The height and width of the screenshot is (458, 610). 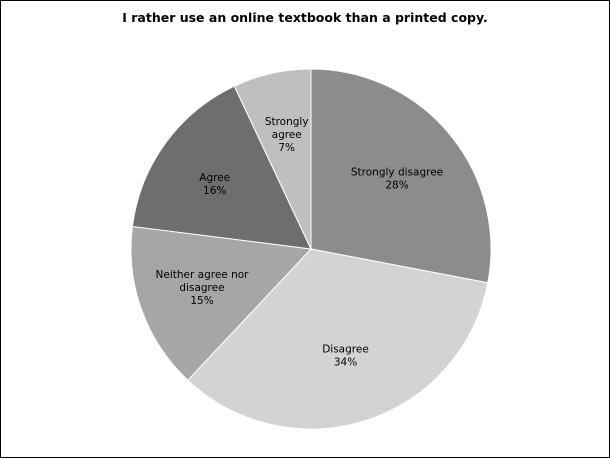 I want to click on slice-label-line: 15%, so click(x=201, y=301).